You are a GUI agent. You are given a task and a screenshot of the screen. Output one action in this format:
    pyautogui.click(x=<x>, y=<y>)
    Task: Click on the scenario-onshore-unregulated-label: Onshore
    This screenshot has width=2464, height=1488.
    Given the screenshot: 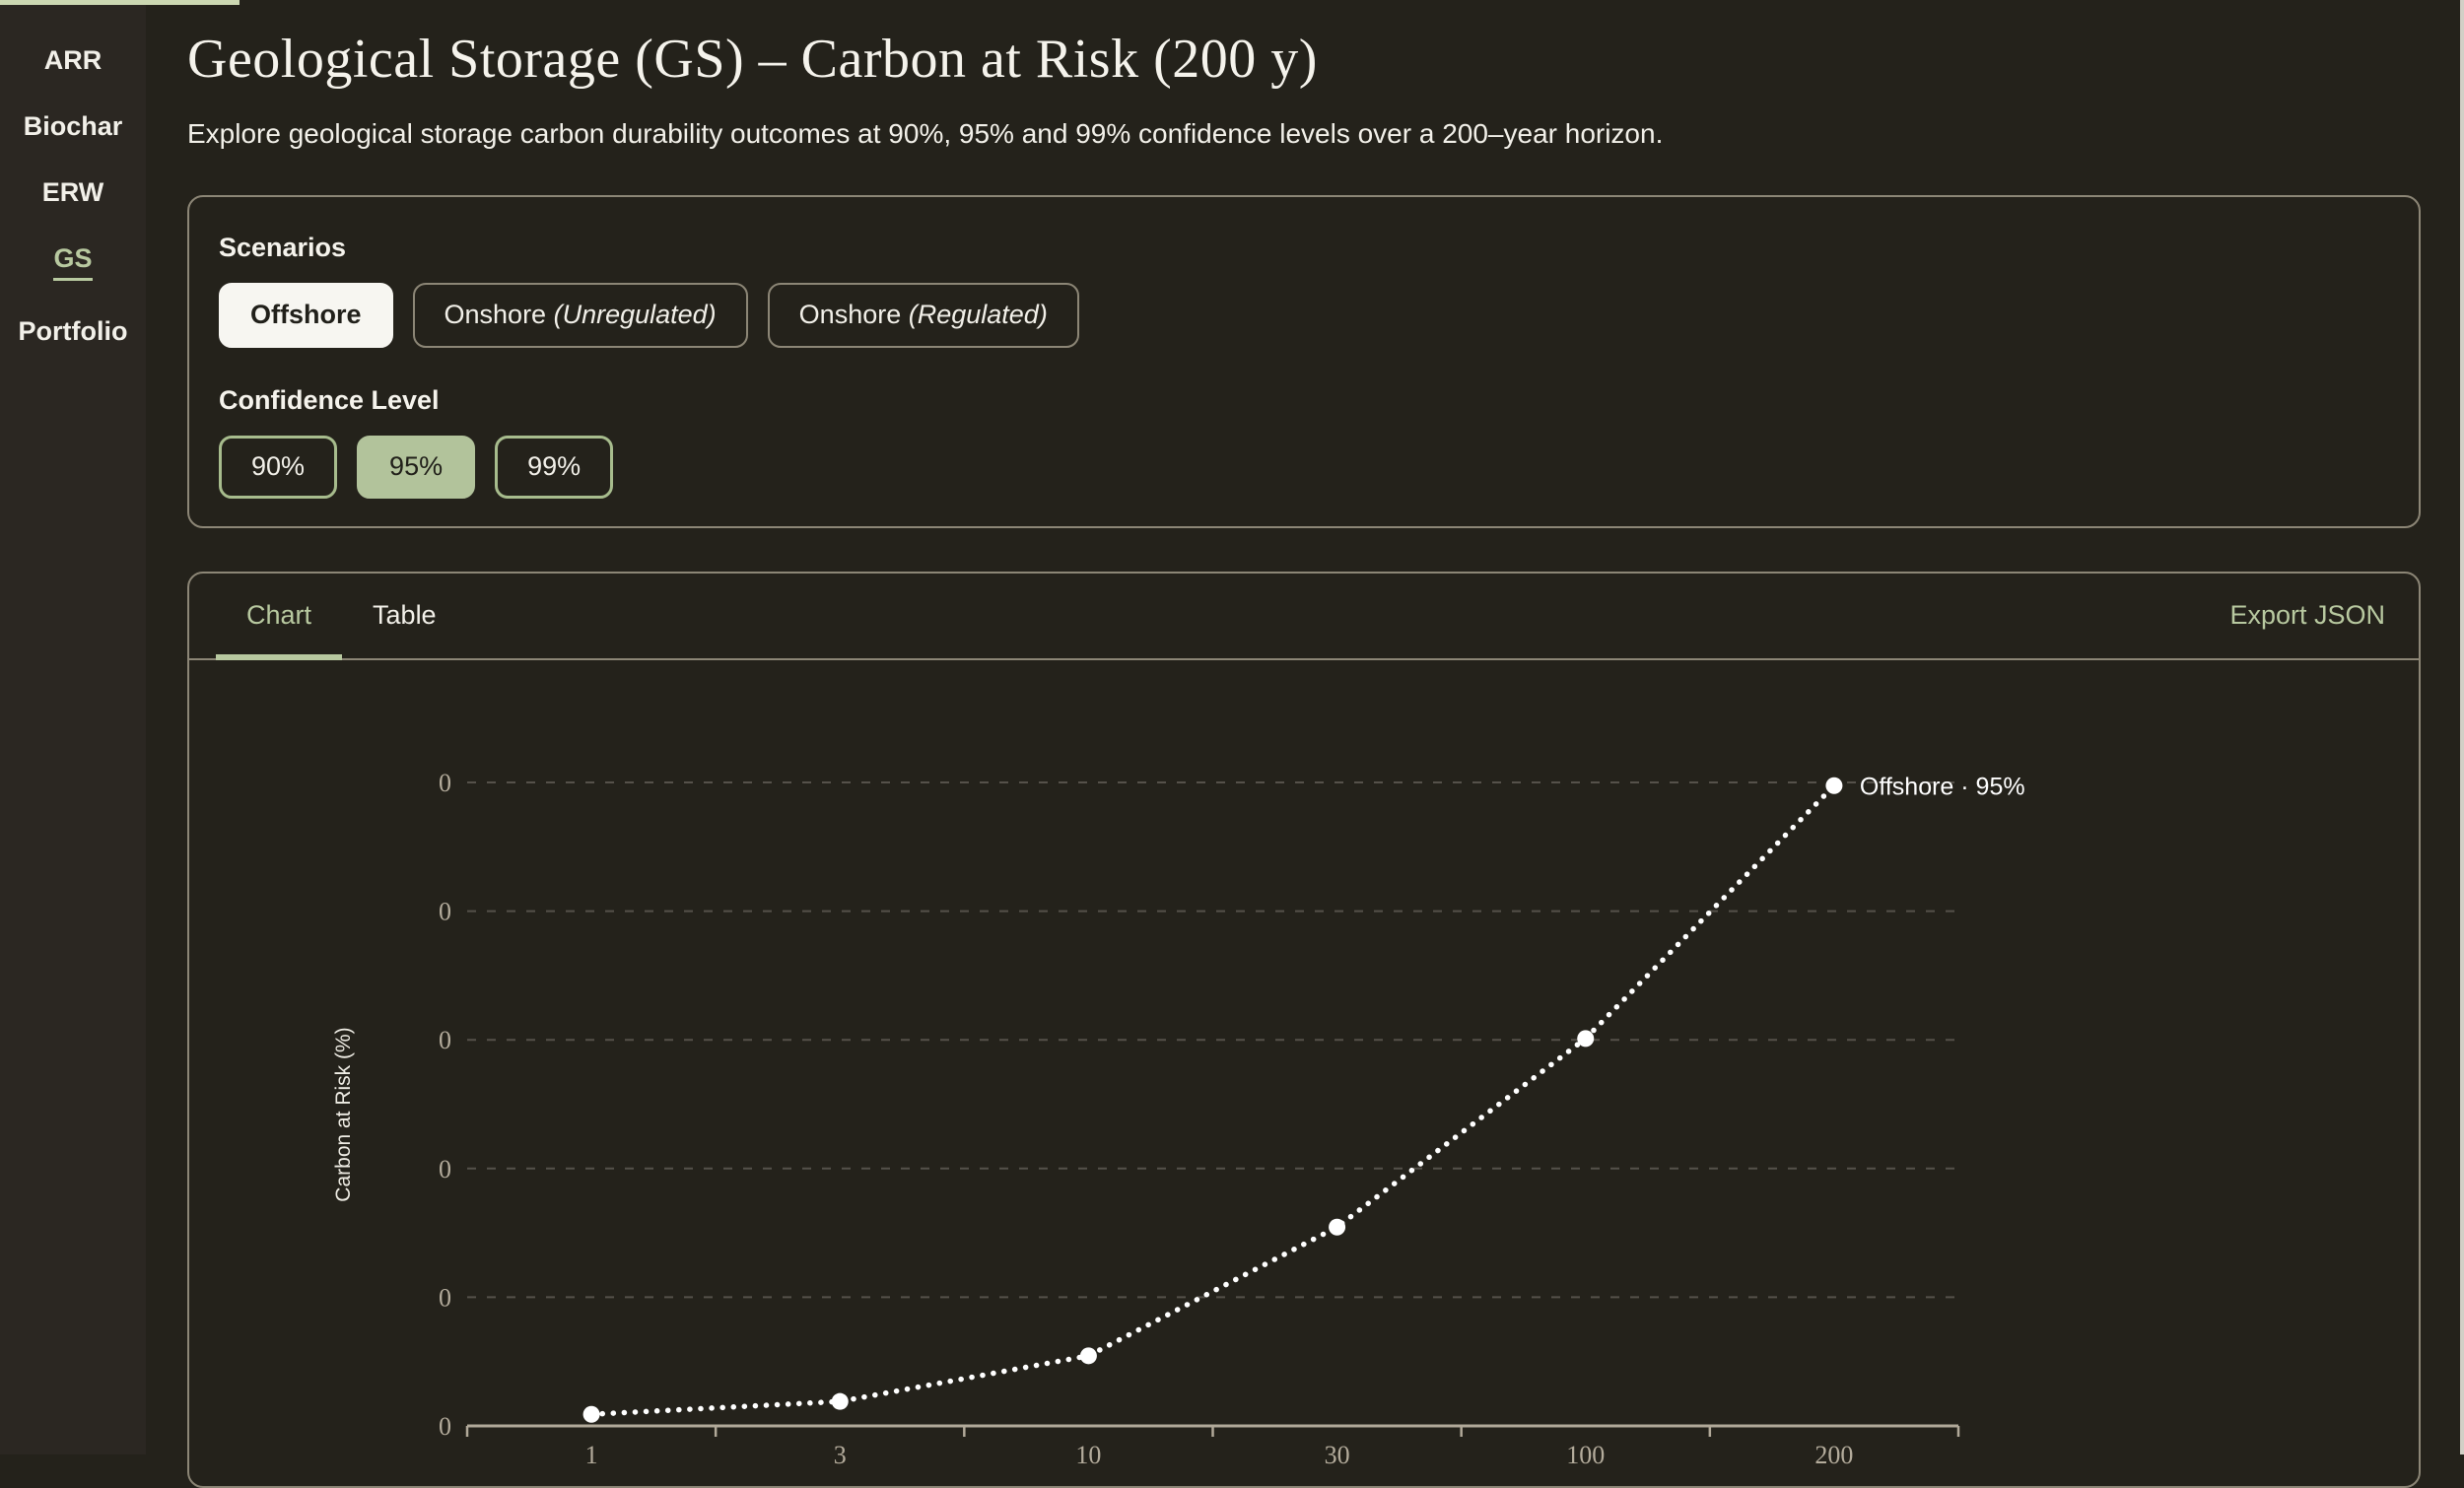 What is the action you would take?
    pyautogui.click(x=499, y=315)
    